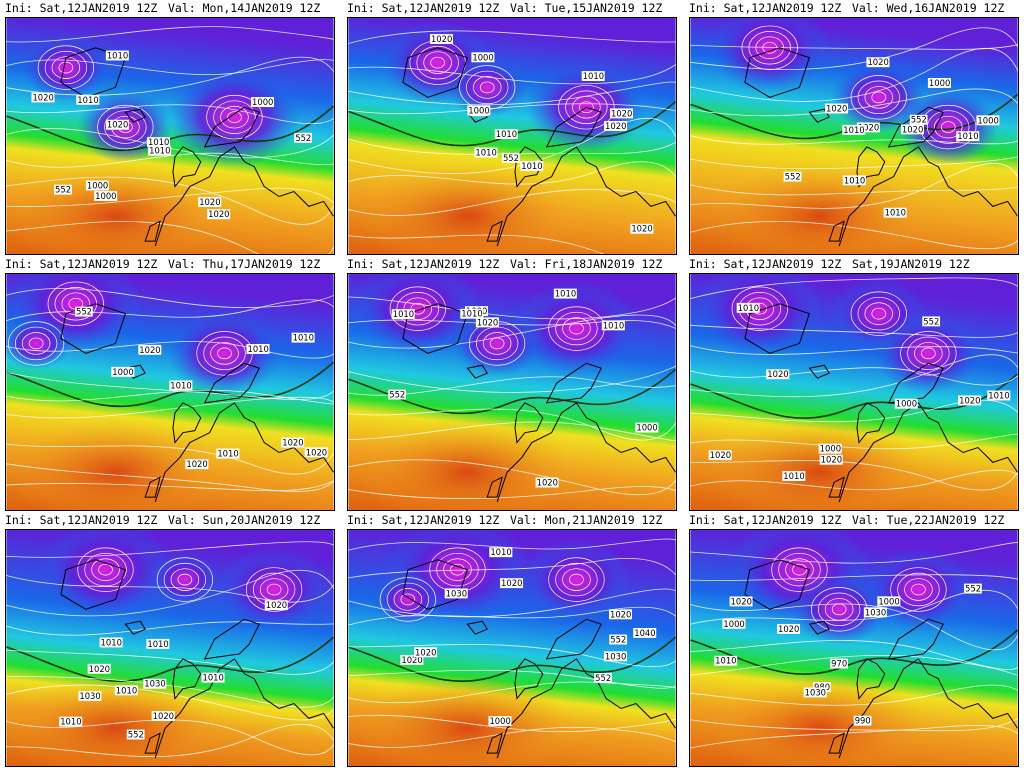  Describe the element at coordinates (839, 664) in the screenshot. I see `pressure-label: 970` at that location.